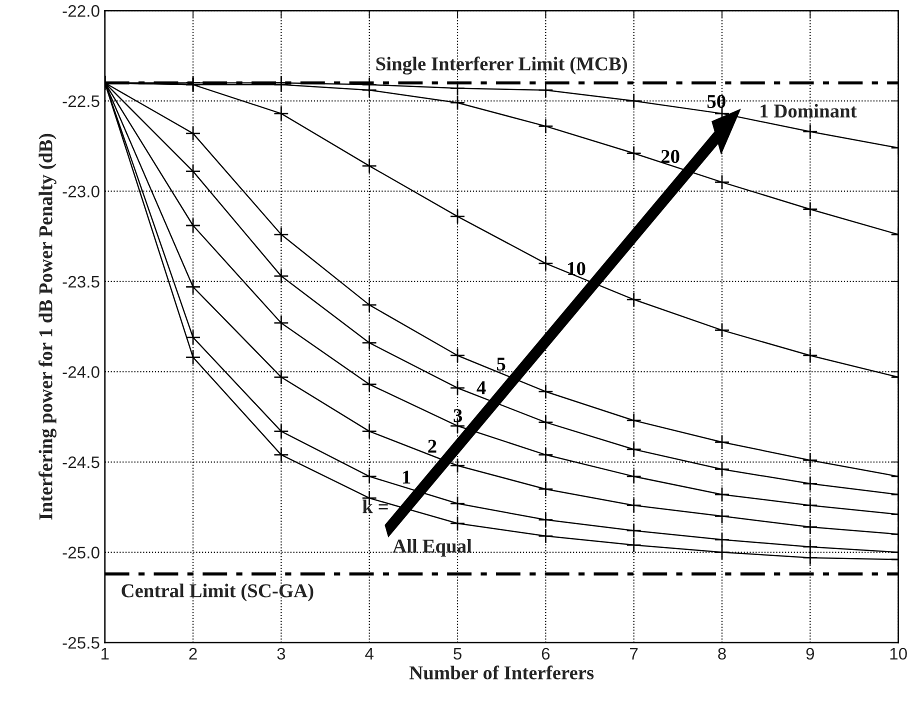  Describe the element at coordinates (281, 654) in the screenshot. I see `x-tick-label: 3` at that location.